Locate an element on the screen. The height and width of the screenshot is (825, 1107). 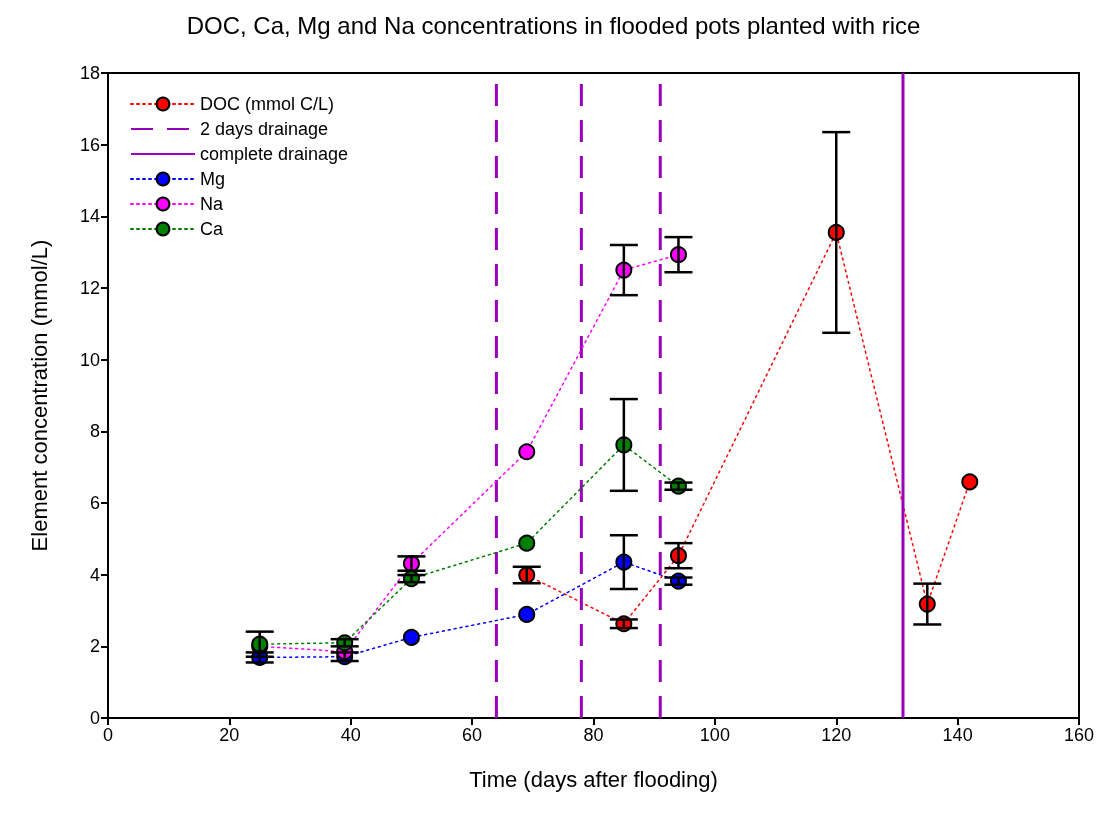
y-tick-label: 4 is located at coordinates (94, 574).